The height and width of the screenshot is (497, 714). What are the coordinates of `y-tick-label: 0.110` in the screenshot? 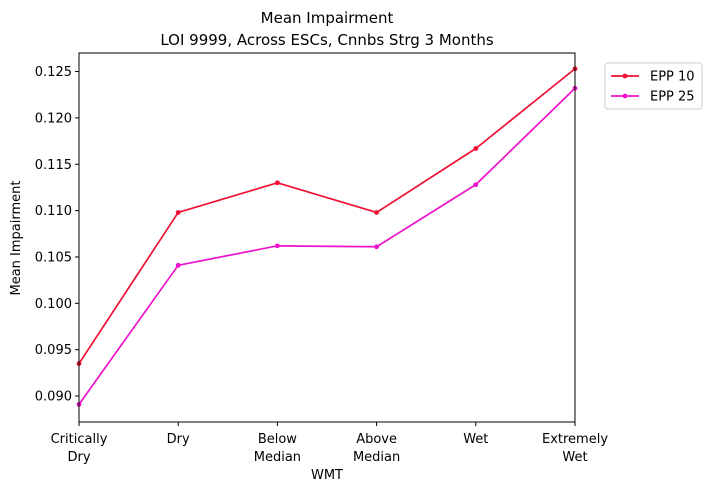 It's located at (53, 211).